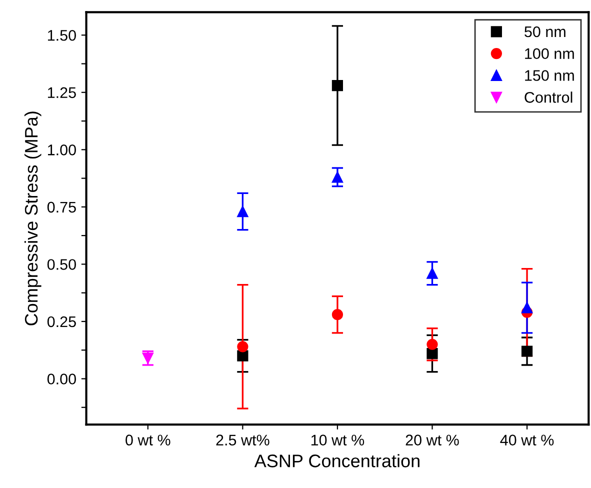  Describe the element at coordinates (549, 54) in the screenshot. I see `legend-label: 100 nm` at that location.